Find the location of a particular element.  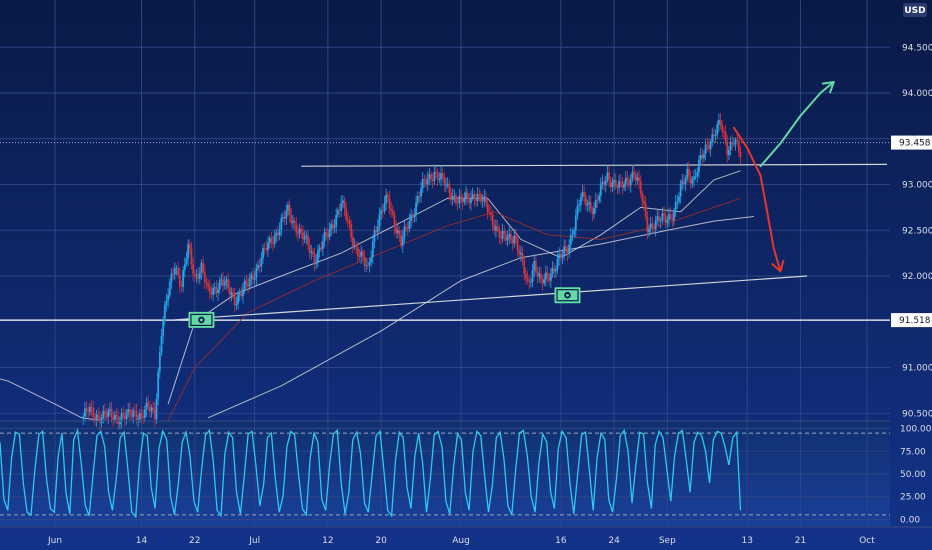

time-tick-label: 20 is located at coordinates (381, 541).